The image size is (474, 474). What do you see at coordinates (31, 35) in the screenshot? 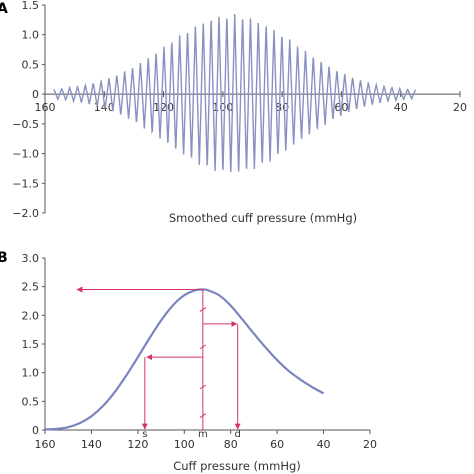
I see `chart-a-ytick-label: 1.0` at bounding box center [31, 35].